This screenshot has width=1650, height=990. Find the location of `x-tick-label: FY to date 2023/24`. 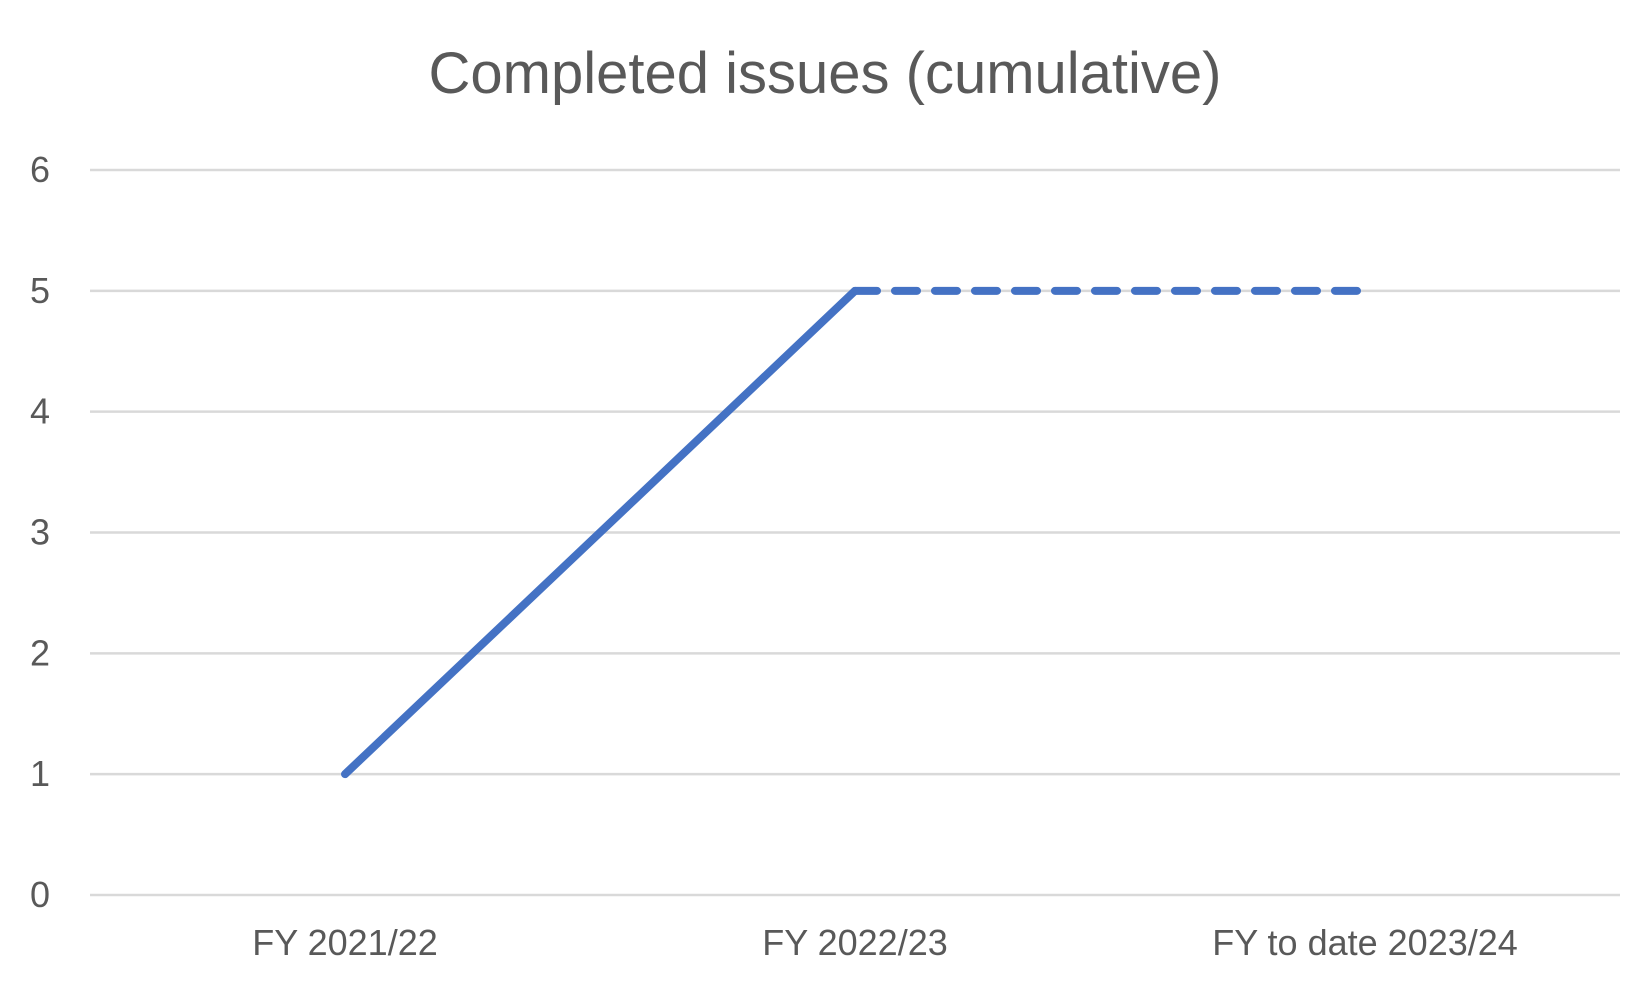

x-tick-label: FY to date 2023/24 is located at coordinates (1365, 942).